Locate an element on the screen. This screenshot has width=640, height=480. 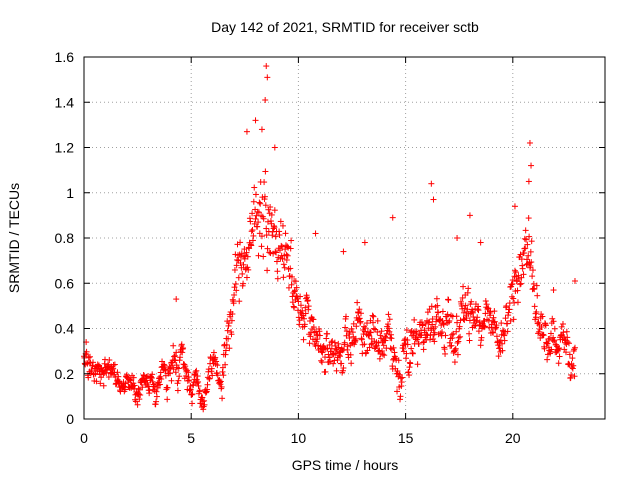
y-tick-label: 1 is located at coordinates (70, 193).